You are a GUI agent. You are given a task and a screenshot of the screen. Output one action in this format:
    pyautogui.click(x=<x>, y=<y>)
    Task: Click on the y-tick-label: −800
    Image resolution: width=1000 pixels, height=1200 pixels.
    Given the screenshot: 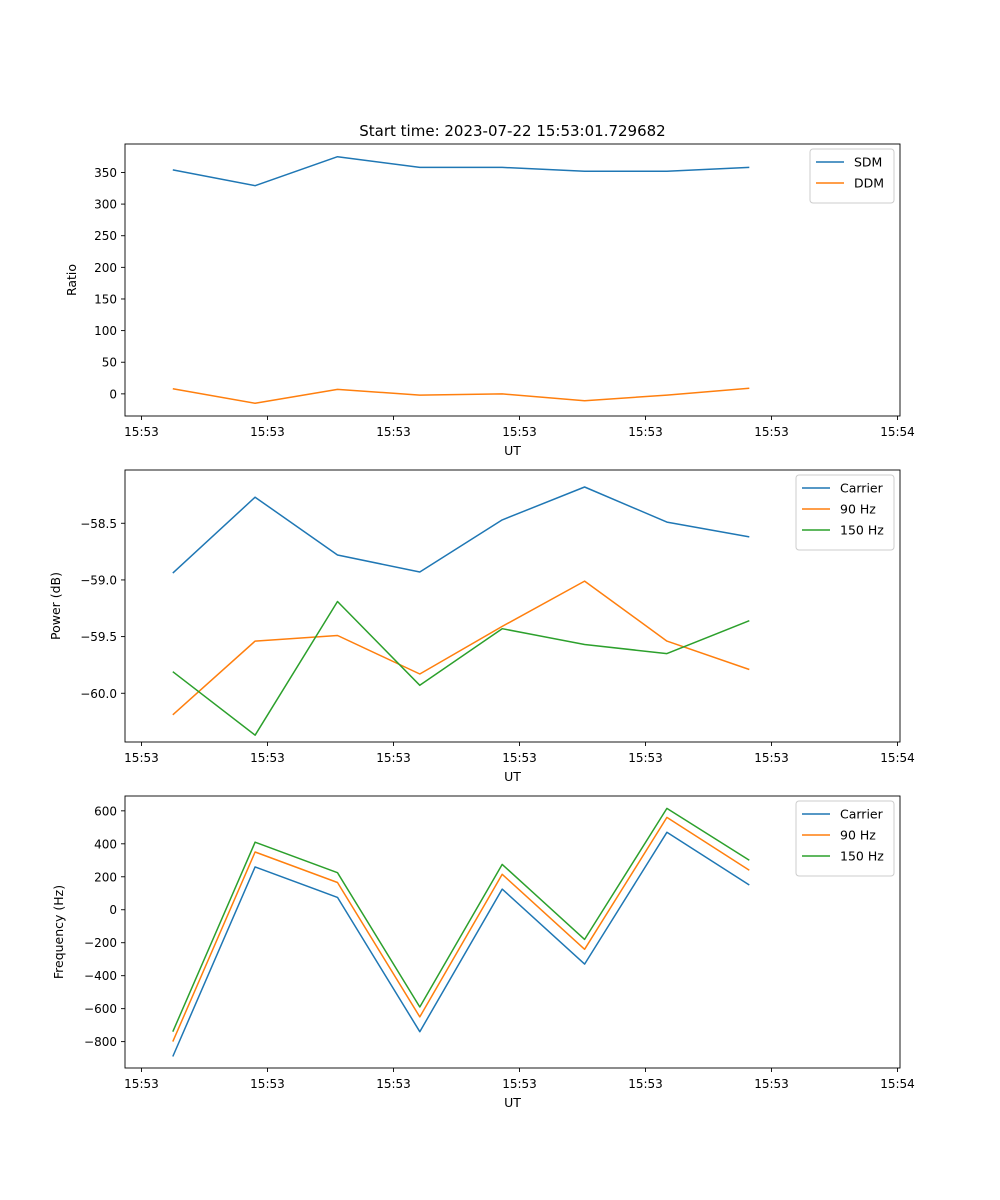 What is the action you would take?
    pyautogui.click(x=100, y=1042)
    